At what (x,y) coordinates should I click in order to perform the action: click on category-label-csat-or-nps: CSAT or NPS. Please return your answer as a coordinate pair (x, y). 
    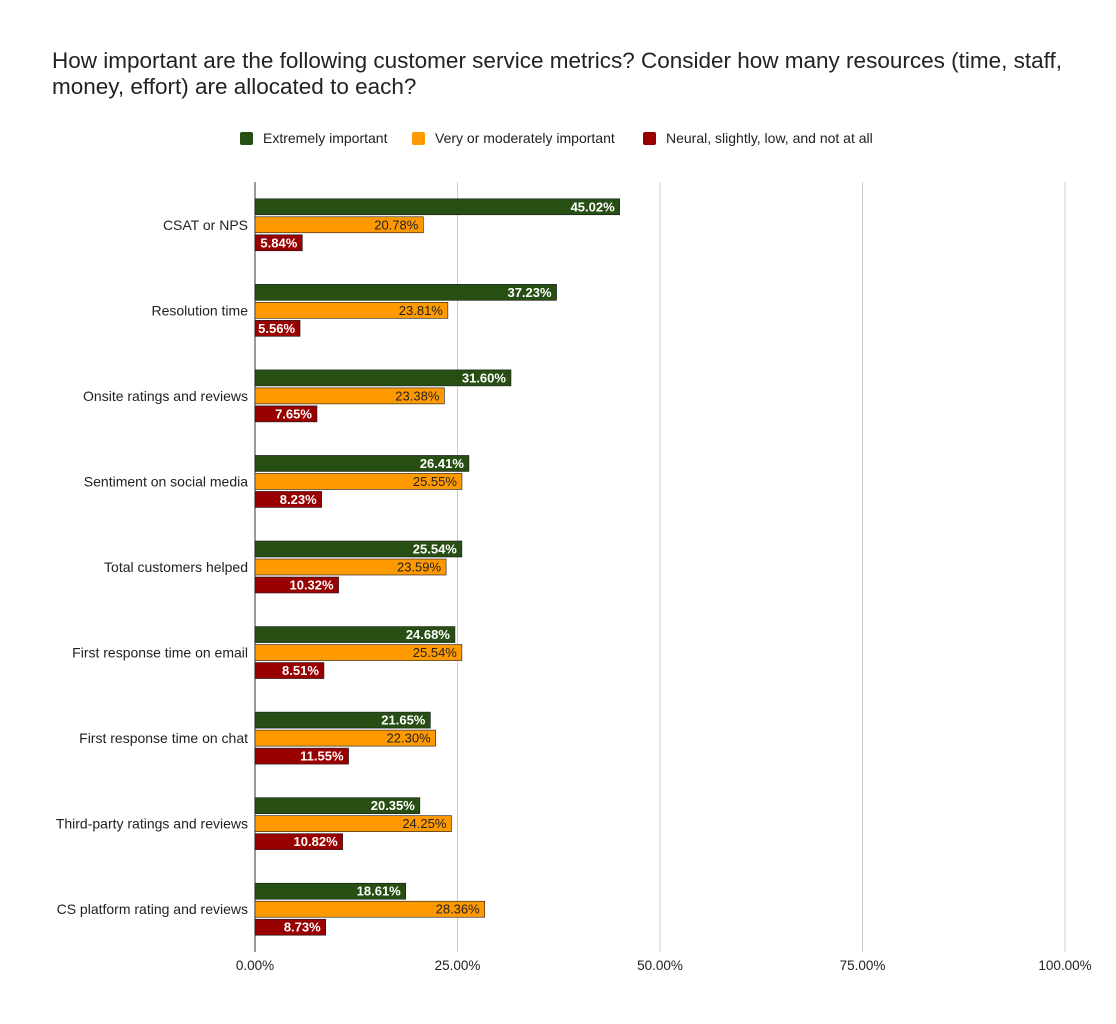
    Looking at the image, I should click on (205, 225).